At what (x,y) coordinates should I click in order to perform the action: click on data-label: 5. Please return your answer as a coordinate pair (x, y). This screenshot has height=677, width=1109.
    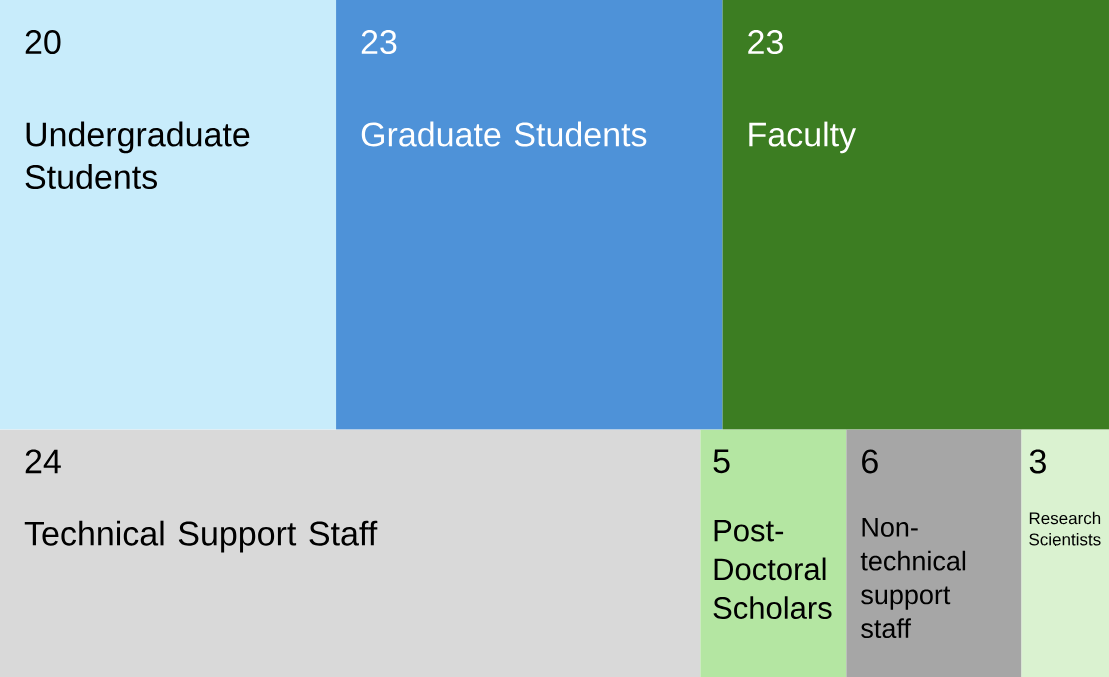
    Looking at the image, I should click on (721, 461).